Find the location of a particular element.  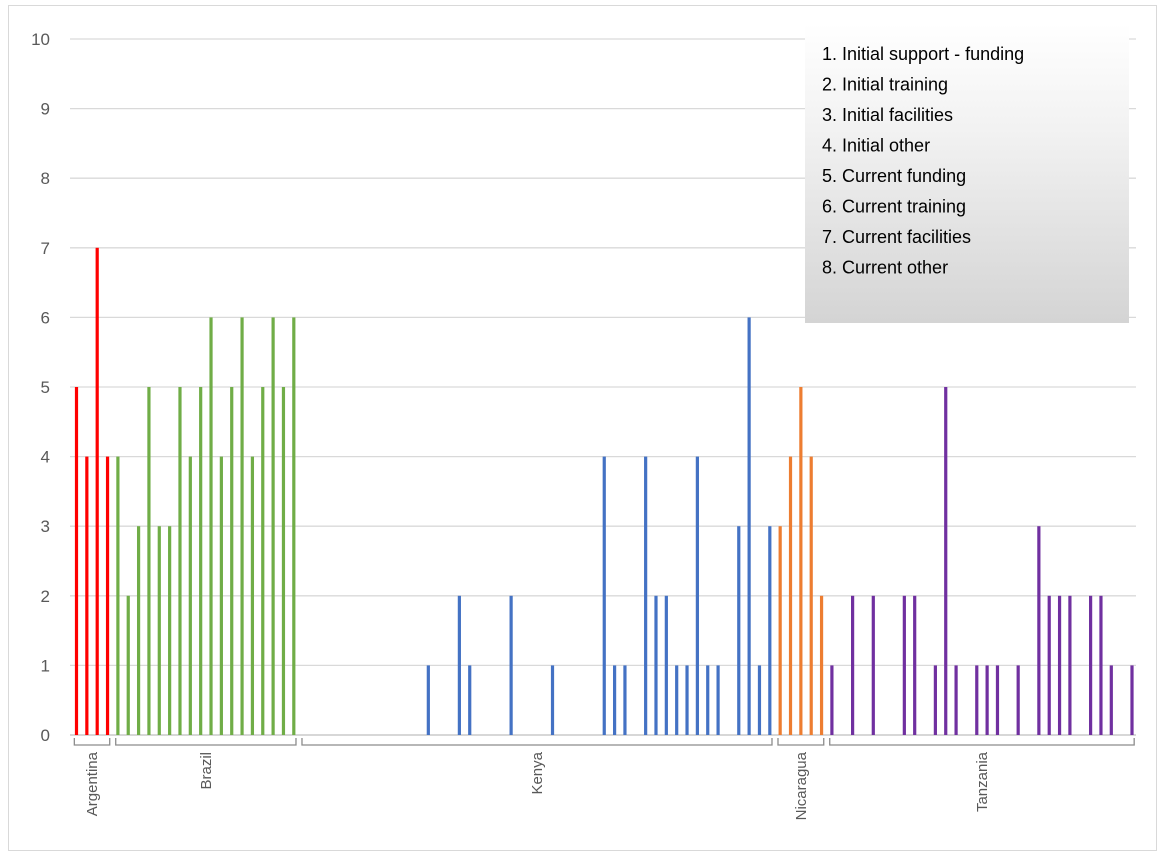

category-labels: Argentina Brazil Kenya Nicaragua Tanzania is located at coordinates (537, 785).